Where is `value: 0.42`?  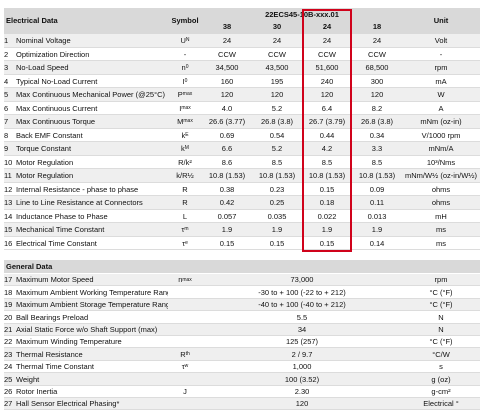
value: 0.42 is located at coordinates (227, 202).